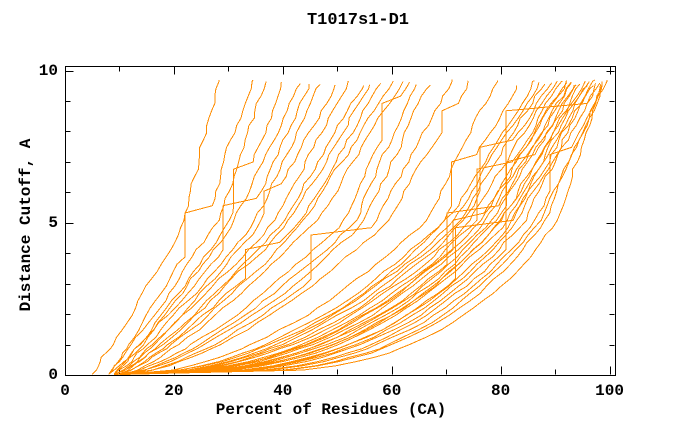 This screenshot has width=680, height=440. I want to click on y-tick-label: 10, so click(48, 70).